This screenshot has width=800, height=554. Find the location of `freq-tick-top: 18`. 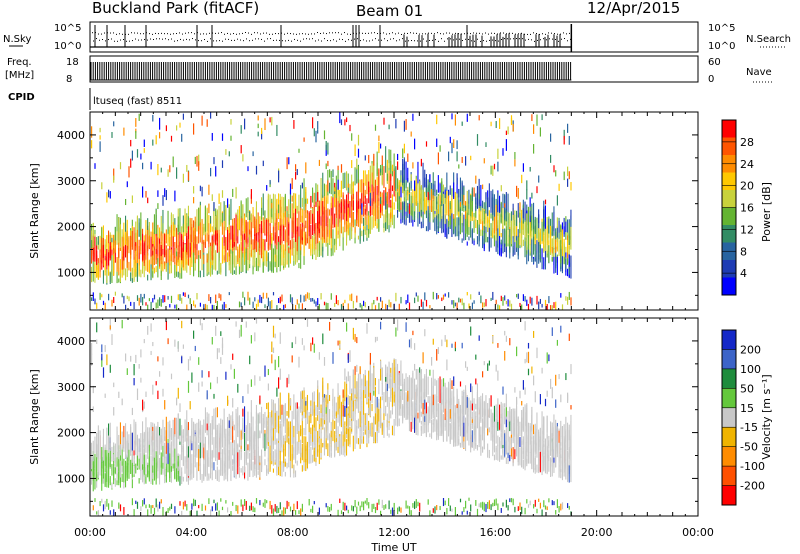

freq-tick-top: 18 is located at coordinates (72, 62).